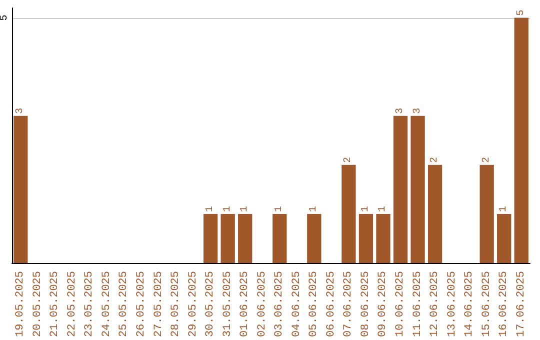  Describe the element at coordinates (452, 304) in the screenshot. I see `x-tick-label: 13.06.2025` at that location.